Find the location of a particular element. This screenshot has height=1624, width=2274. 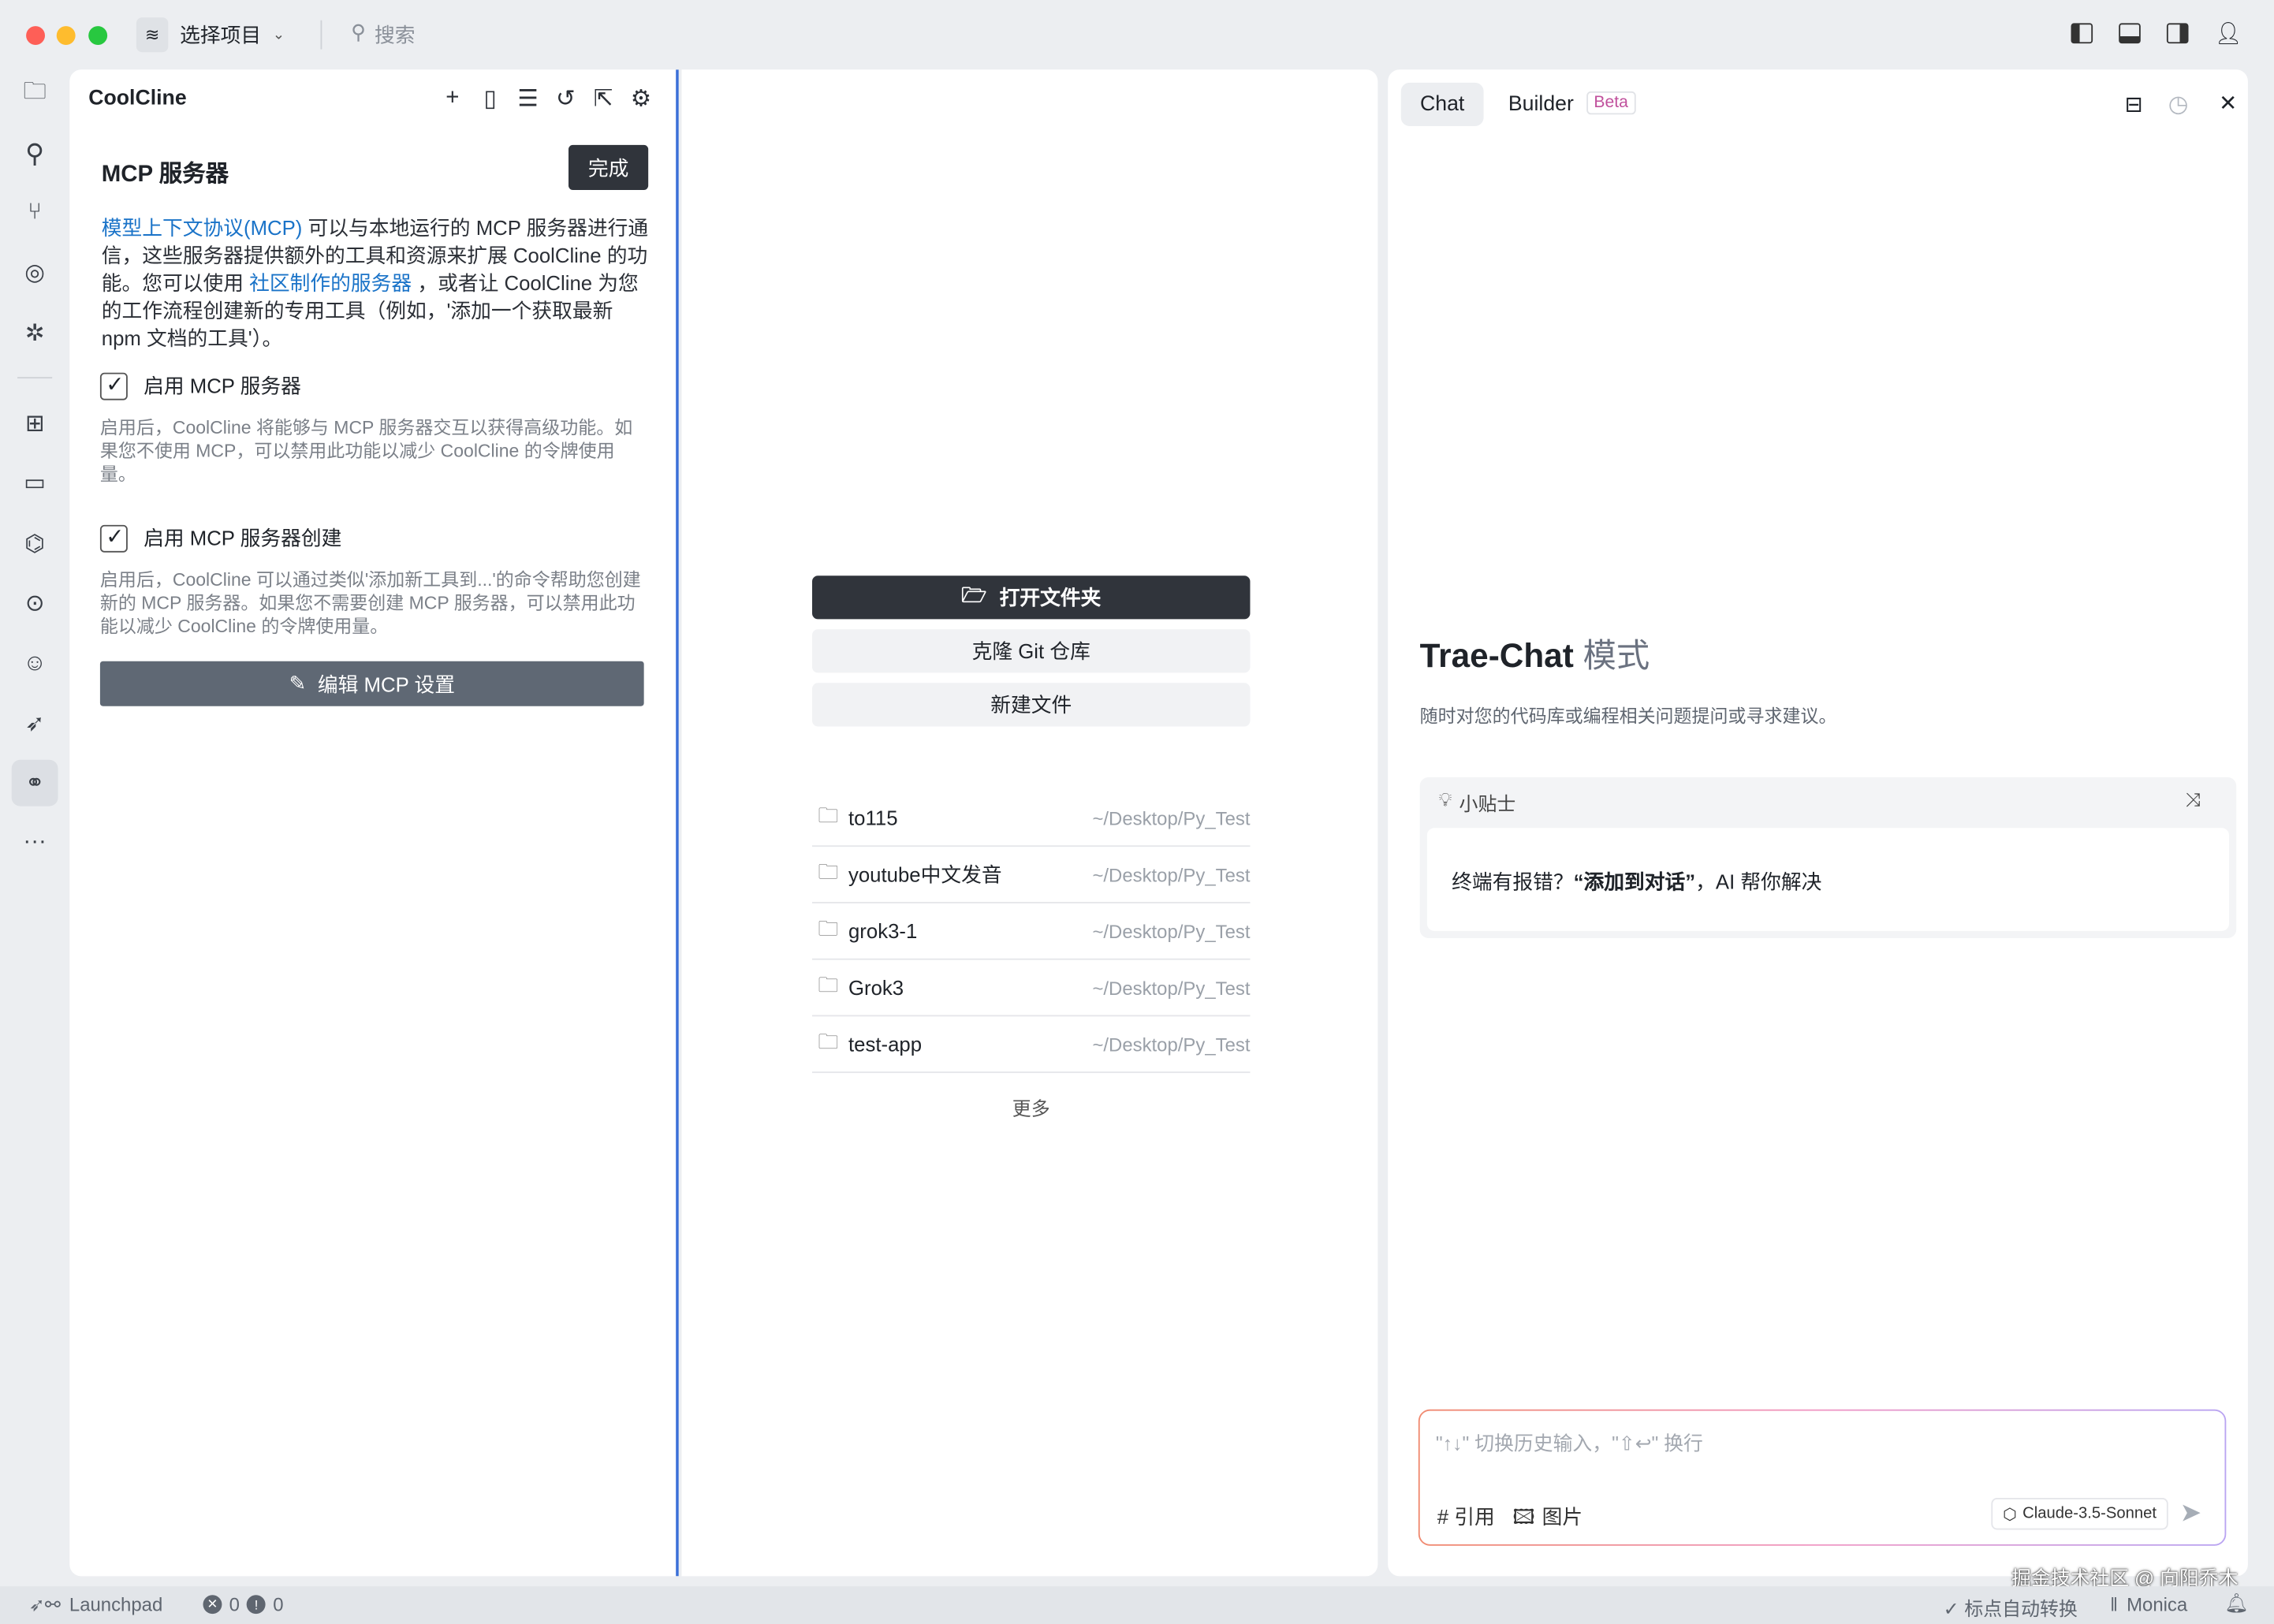

punctuation-toggle: ✓ 标点自动转换 is located at coordinates (2010, 1608).